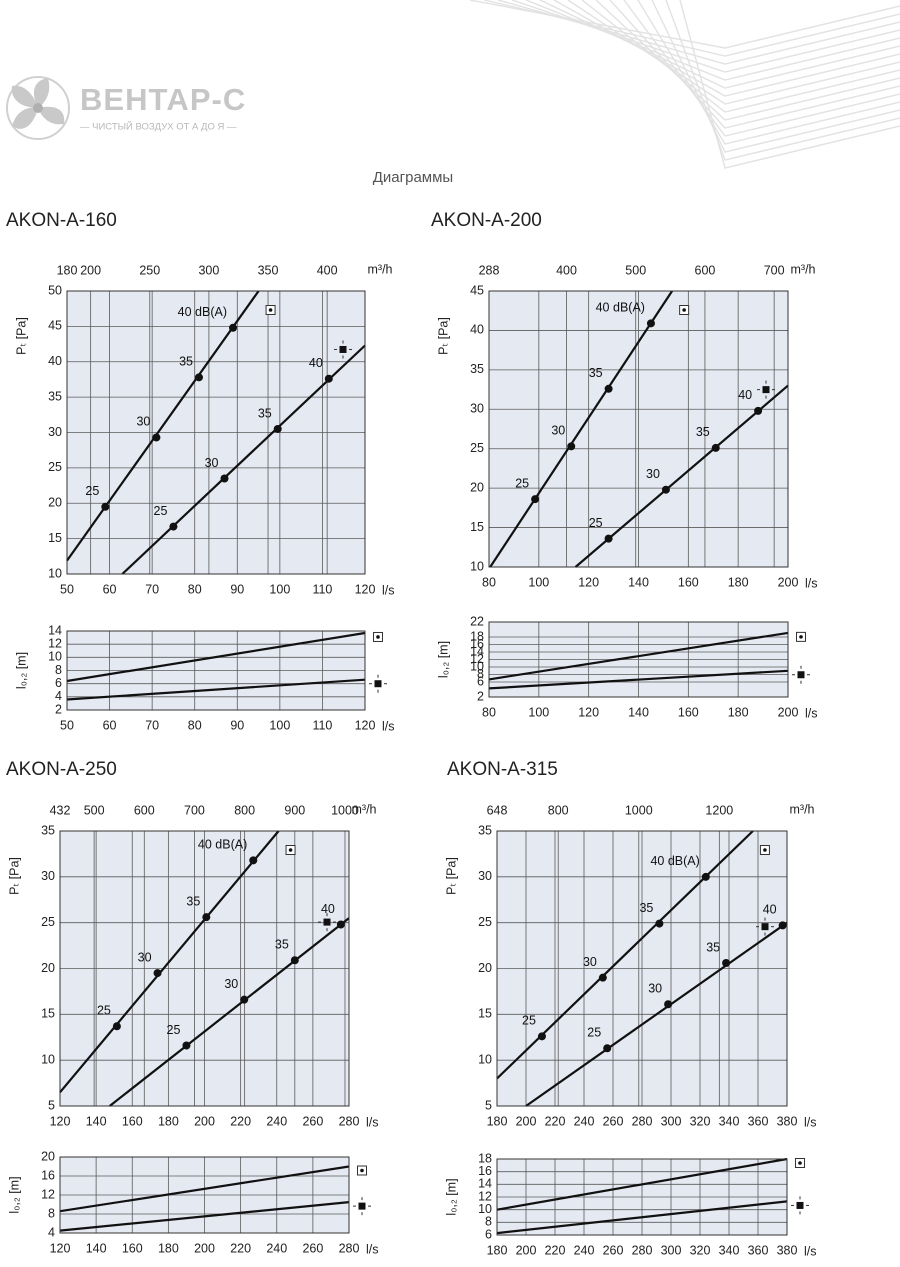  Describe the element at coordinates (488, 1234) in the screenshot. I see `y-tick-label: 6` at that location.